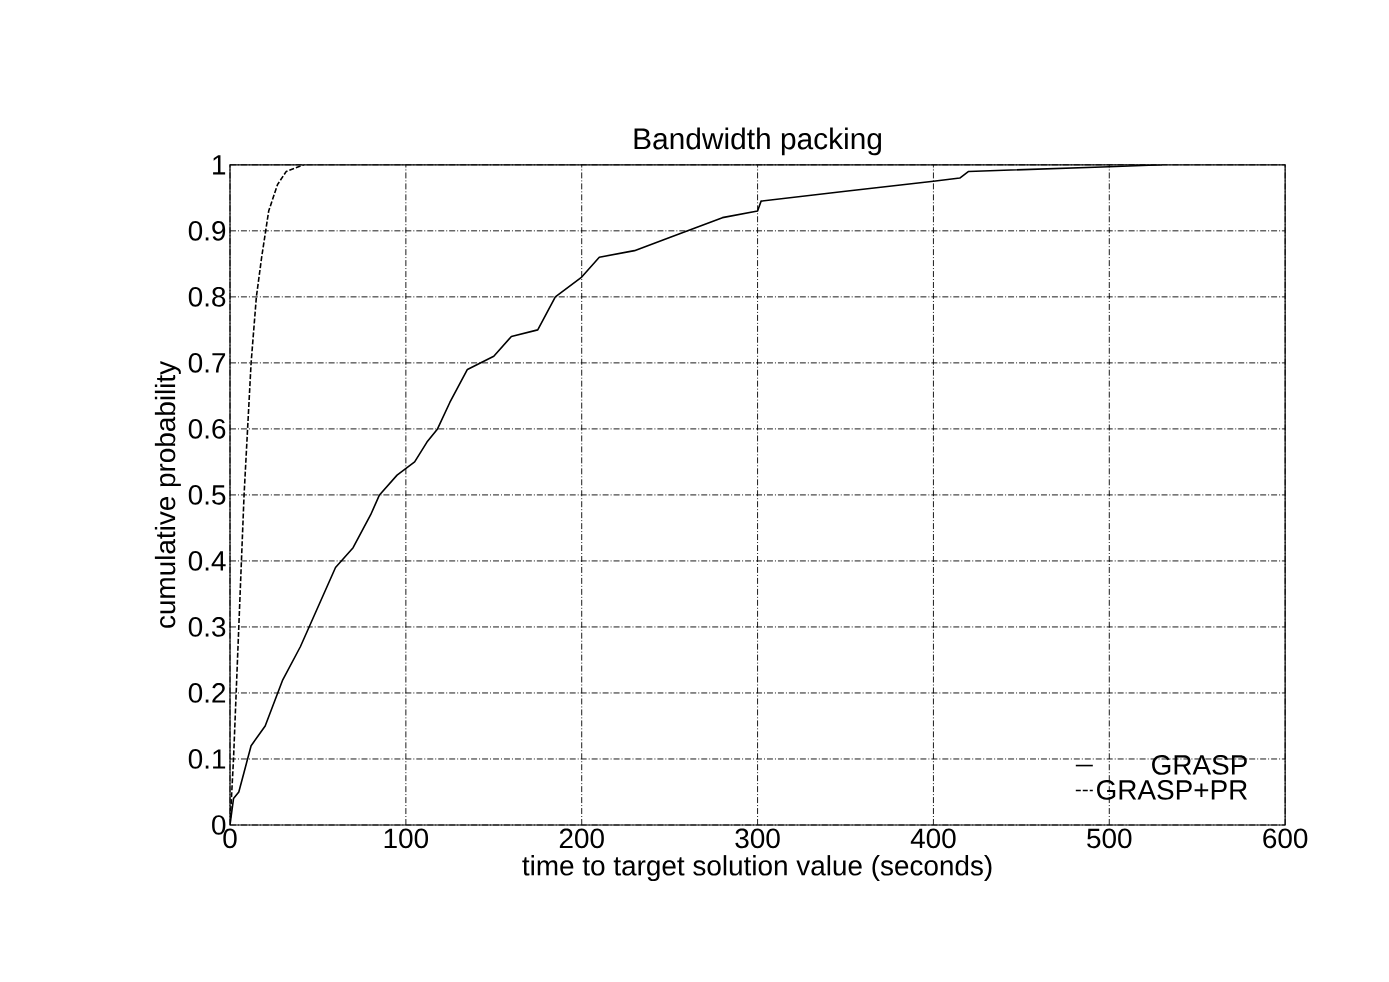  I want to click on legend-label: GRASP, so click(1199, 765).